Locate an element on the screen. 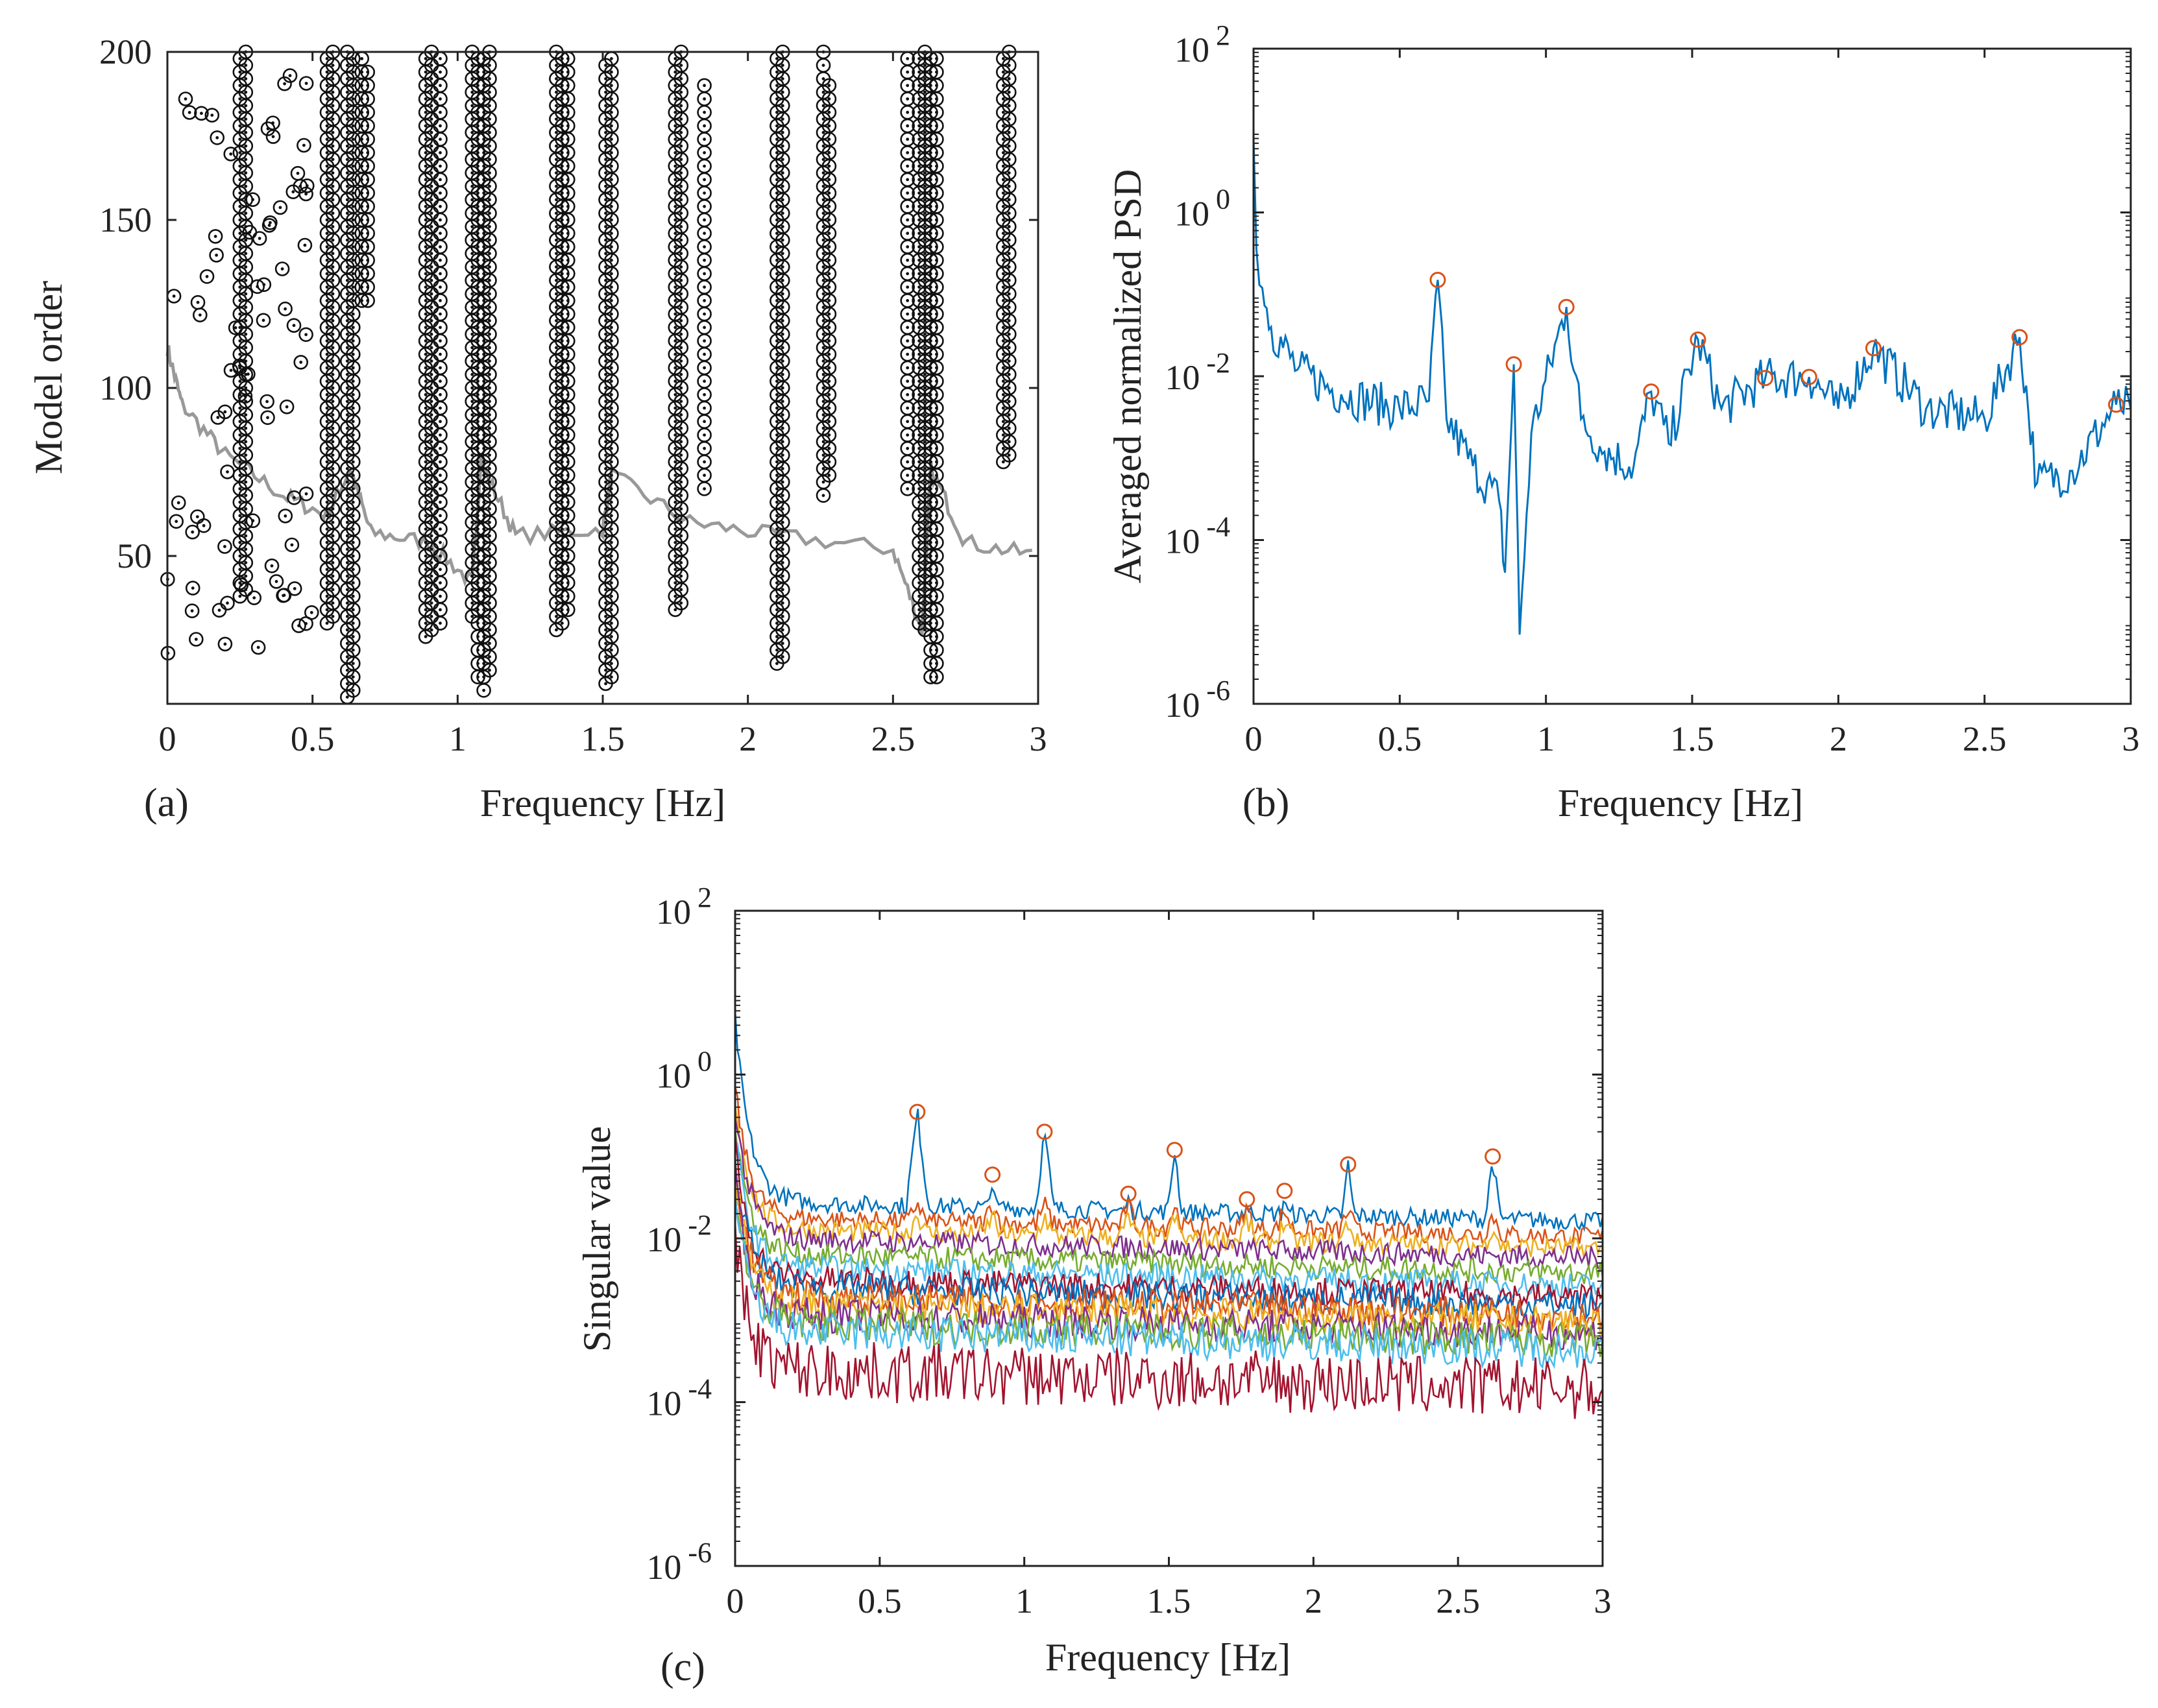 This screenshot has width=2158, height=1708. x-tick-label: 3 is located at coordinates (2131, 739).